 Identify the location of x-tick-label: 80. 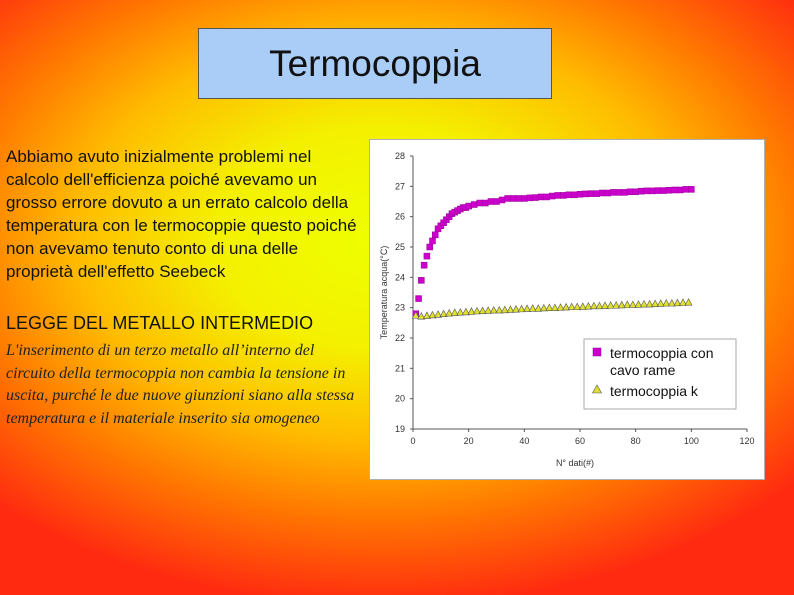
(636, 441).